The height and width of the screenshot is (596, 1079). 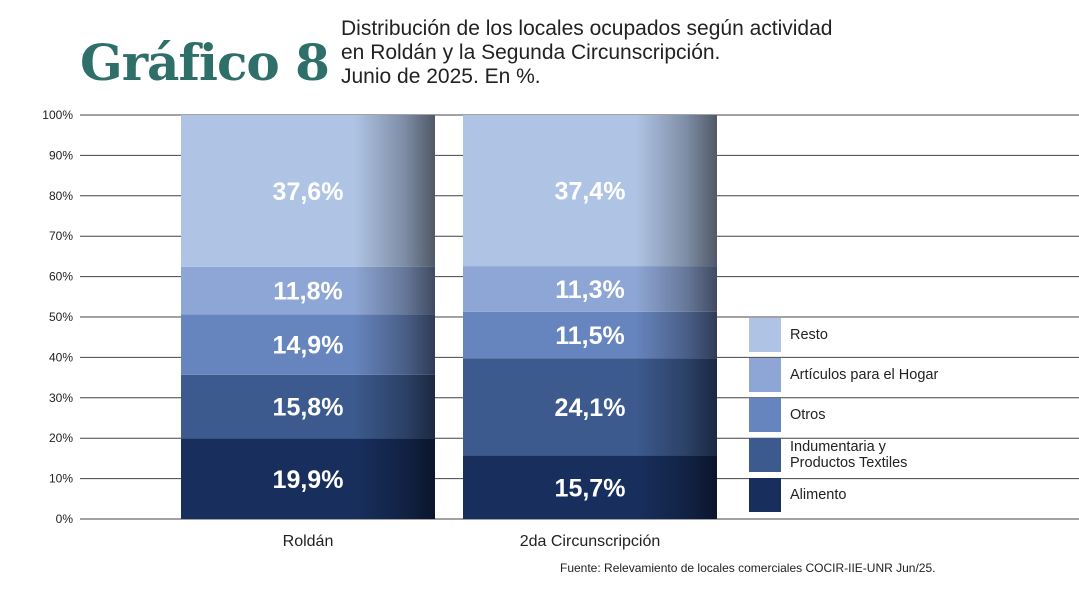 I want to click on legend-item: Otros, so click(x=869, y=415).